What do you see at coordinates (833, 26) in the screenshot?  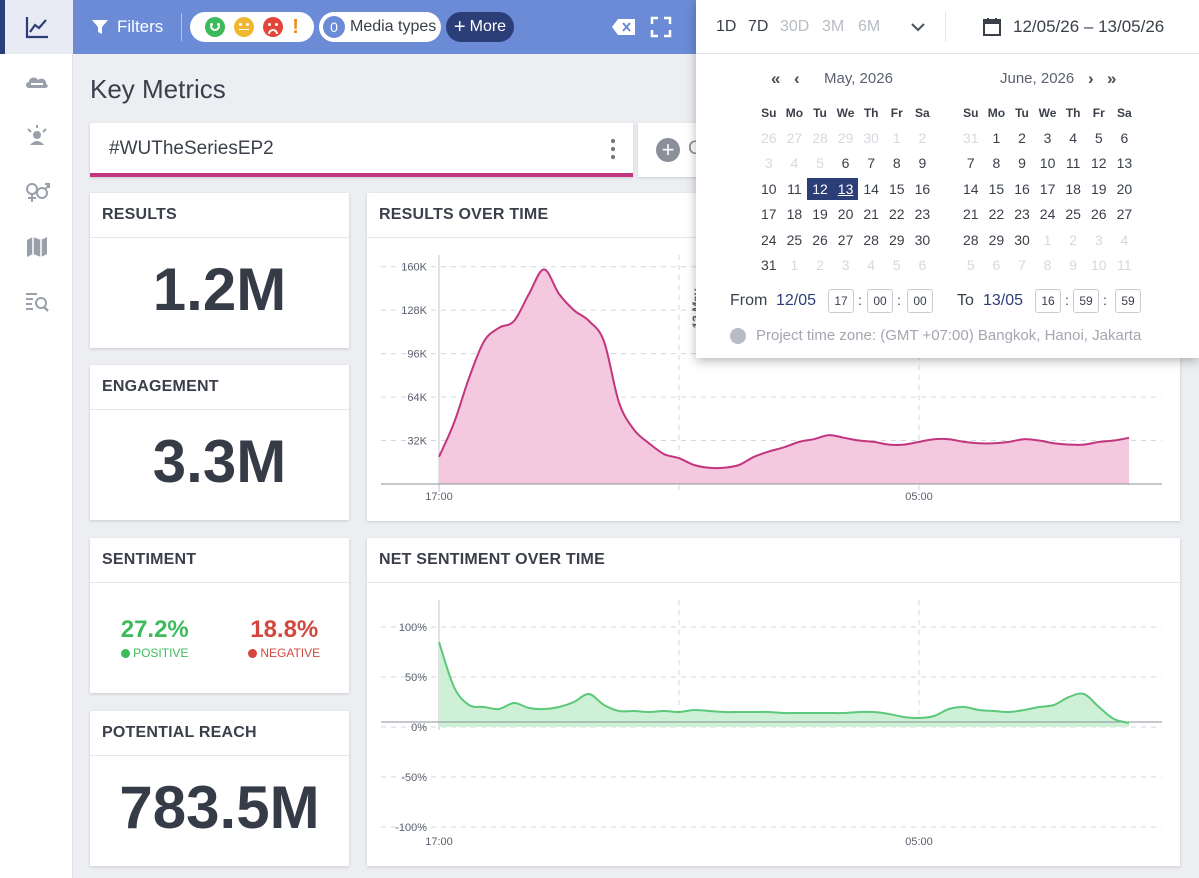 I see `range-3m-button: 3M` at bounding box center [833, 26].